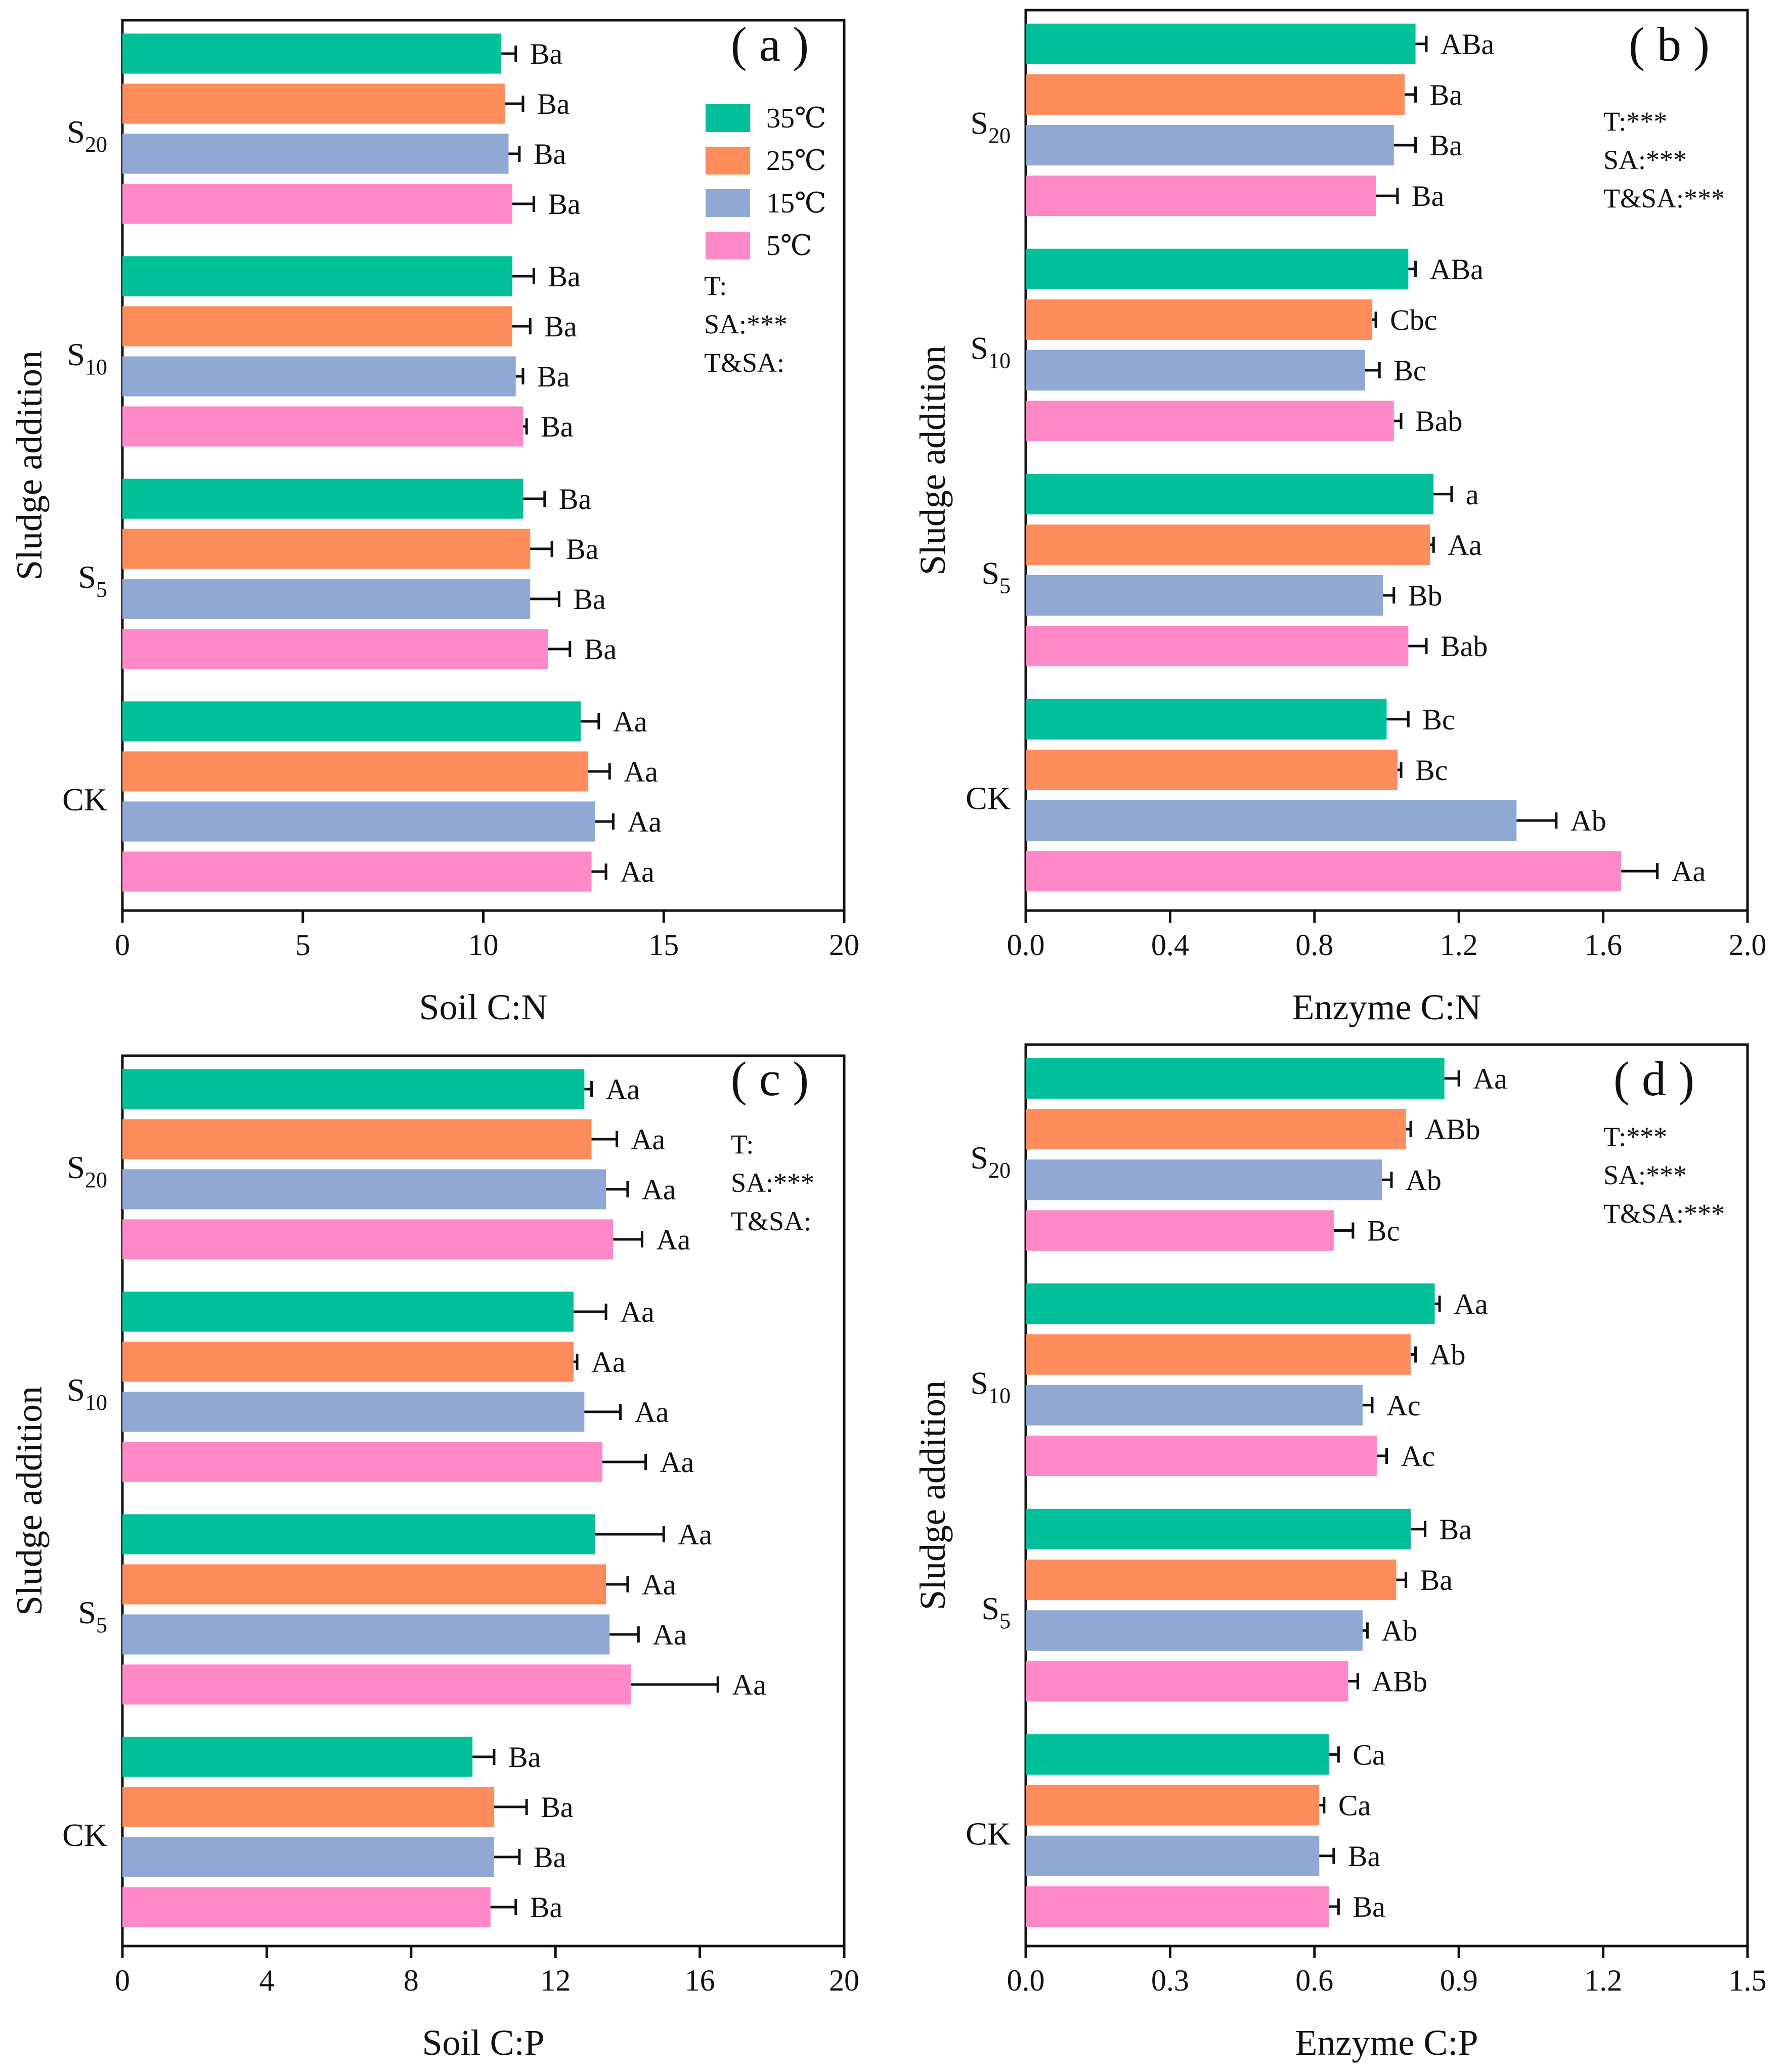  What do you see at coordinates (1195, 1405) in the screenshot?
I see `bar-d-s10-15c` at bounding box center [1195, 1405].